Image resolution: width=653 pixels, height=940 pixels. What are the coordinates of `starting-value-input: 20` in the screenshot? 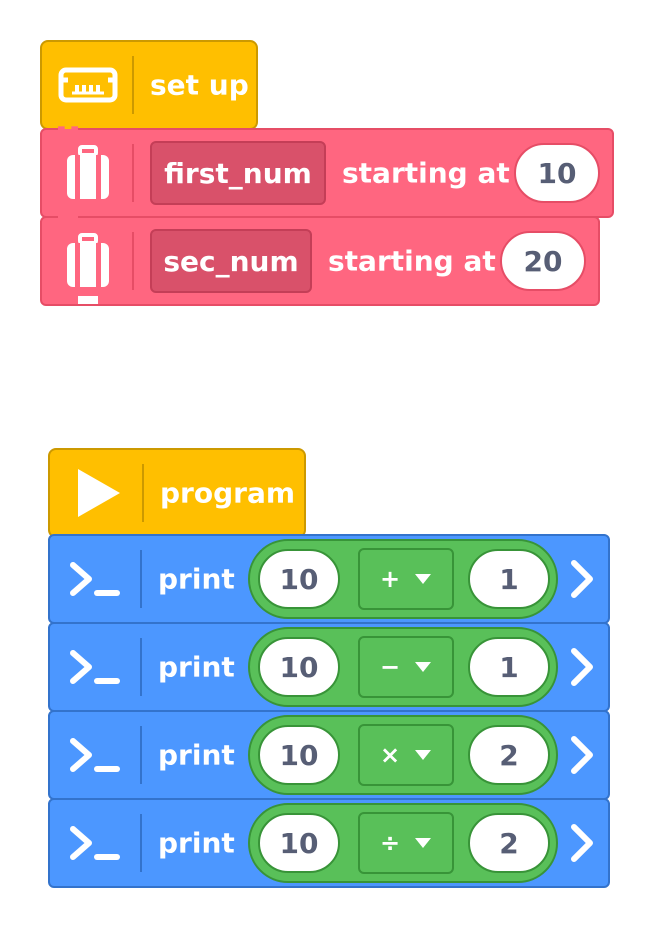 It's located at (543, 261).